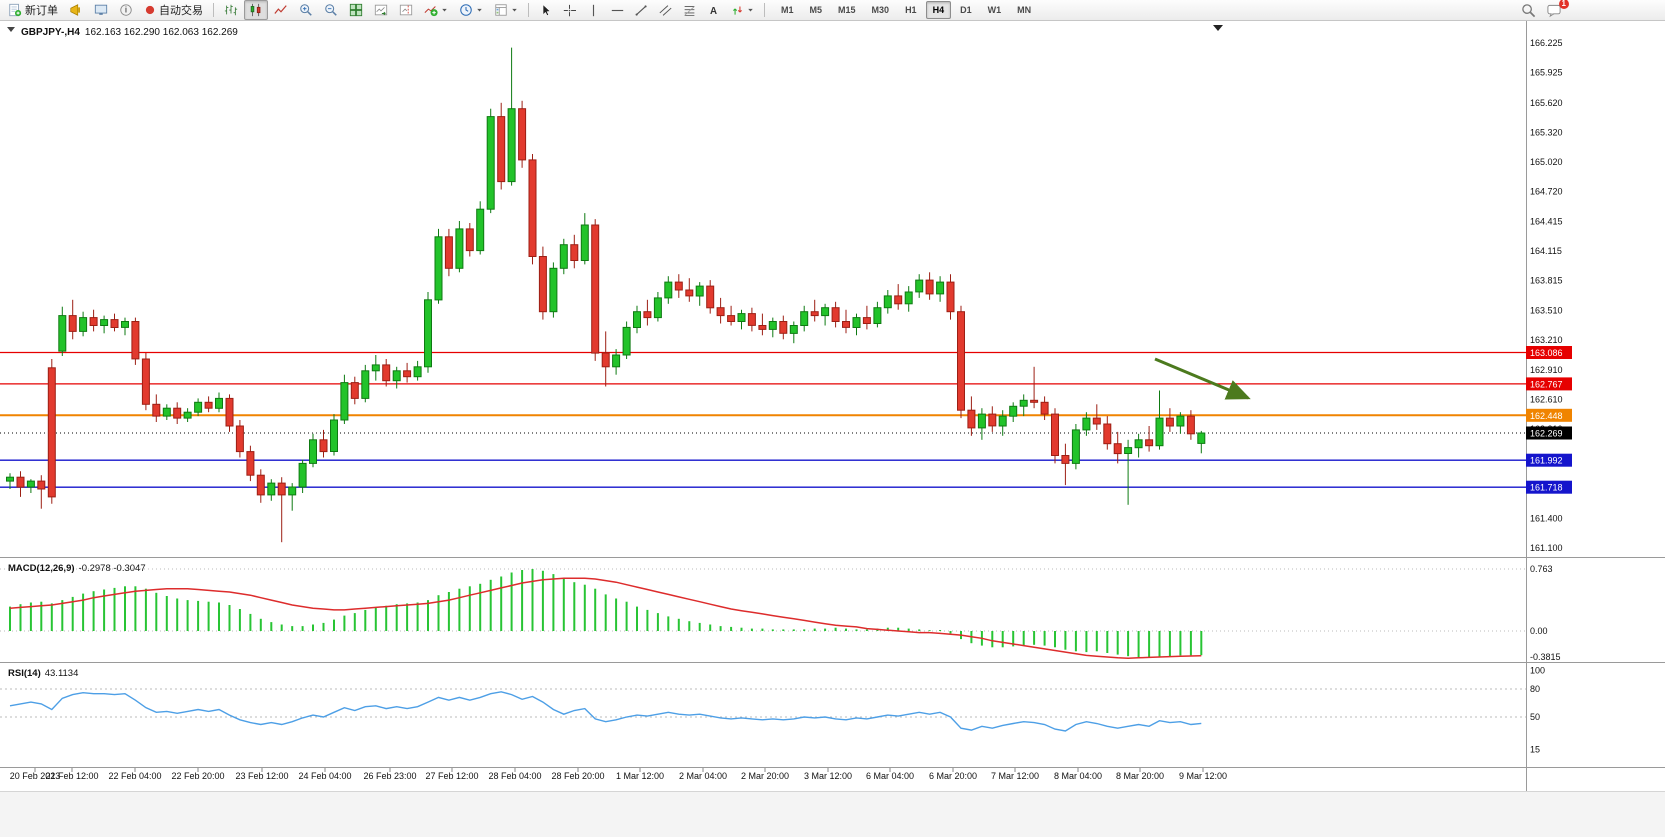 This screenshot has height=837, width=1665. Describe the element at coordinates (880, 10) in the screenshot. I see `timeframe-m30: M30` at that location.